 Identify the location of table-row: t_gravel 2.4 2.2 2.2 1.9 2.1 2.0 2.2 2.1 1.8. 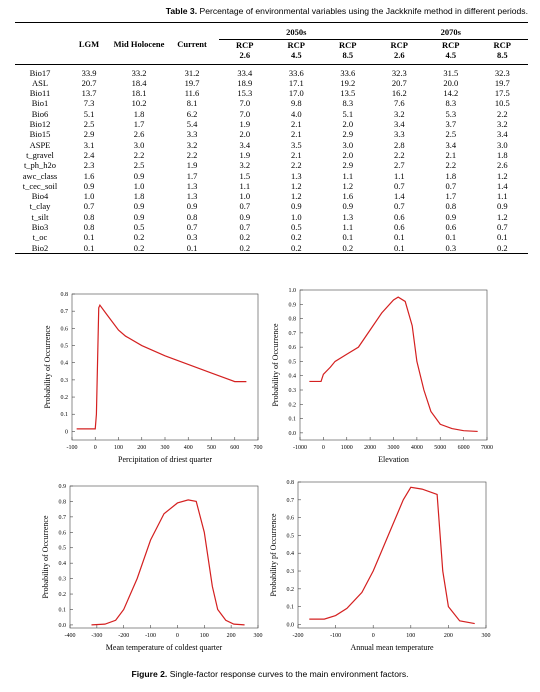
(271, 155).